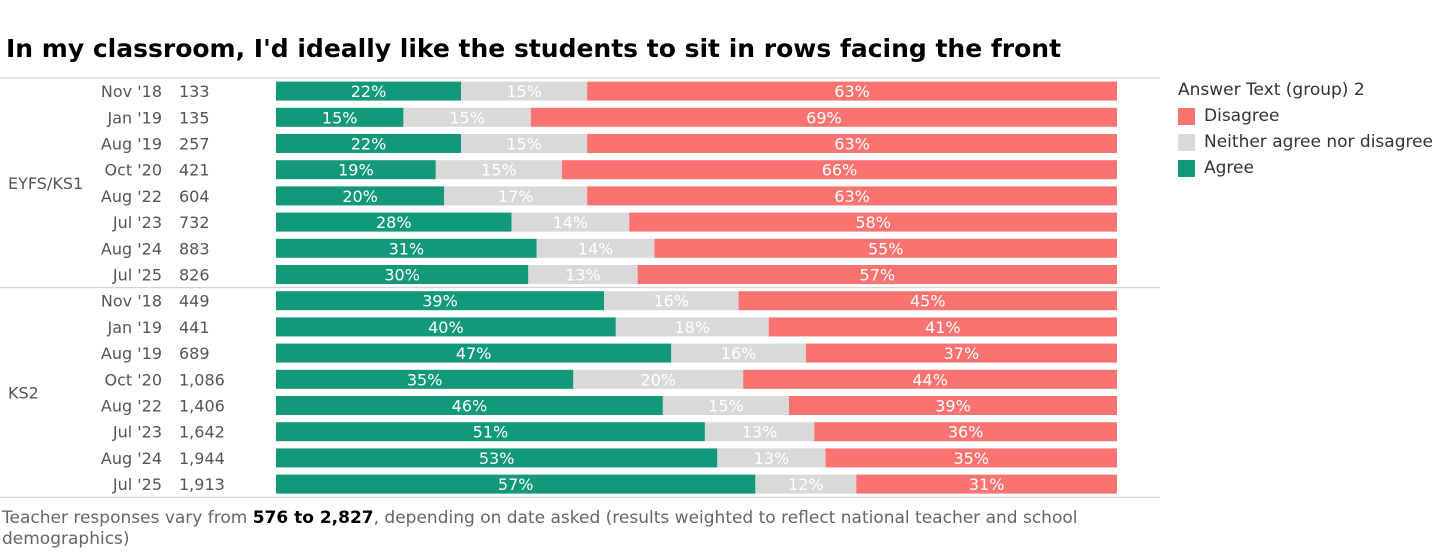 Image resolution: width=1440 pixels, height=553 pixels. What do you see at coordinates (194, 144) in the screenshot?
I see `row-count-label: 257` at bounding box center [194, 144].